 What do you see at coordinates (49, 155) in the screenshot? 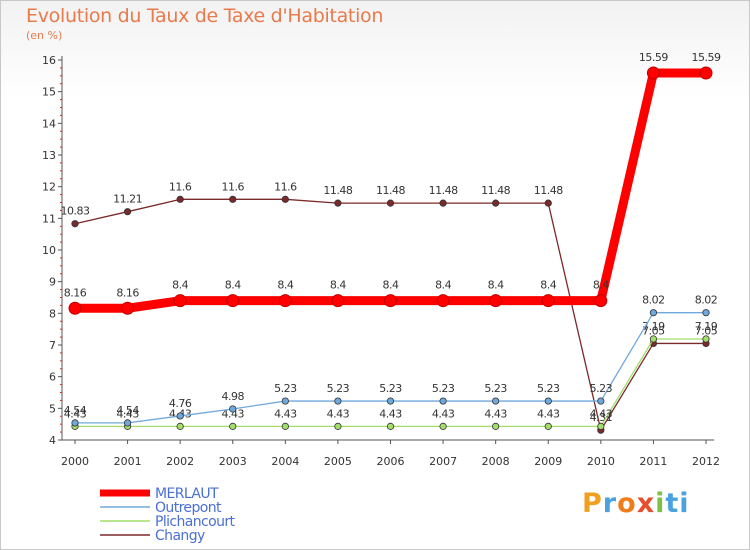
I see `y-tick-label: 13` at bounding box center [49, 155].